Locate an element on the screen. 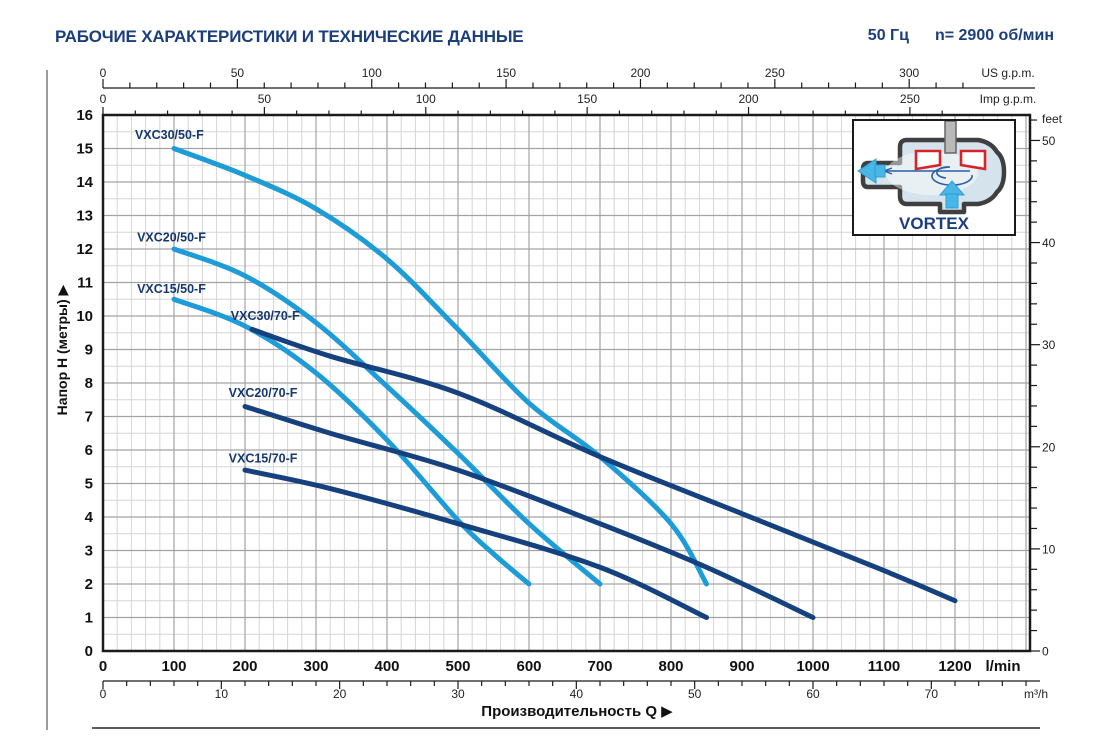 The image size is (1110, 751). header-right: 50 Гц n= 2900 об/мин is located at coordinates (961, 36).